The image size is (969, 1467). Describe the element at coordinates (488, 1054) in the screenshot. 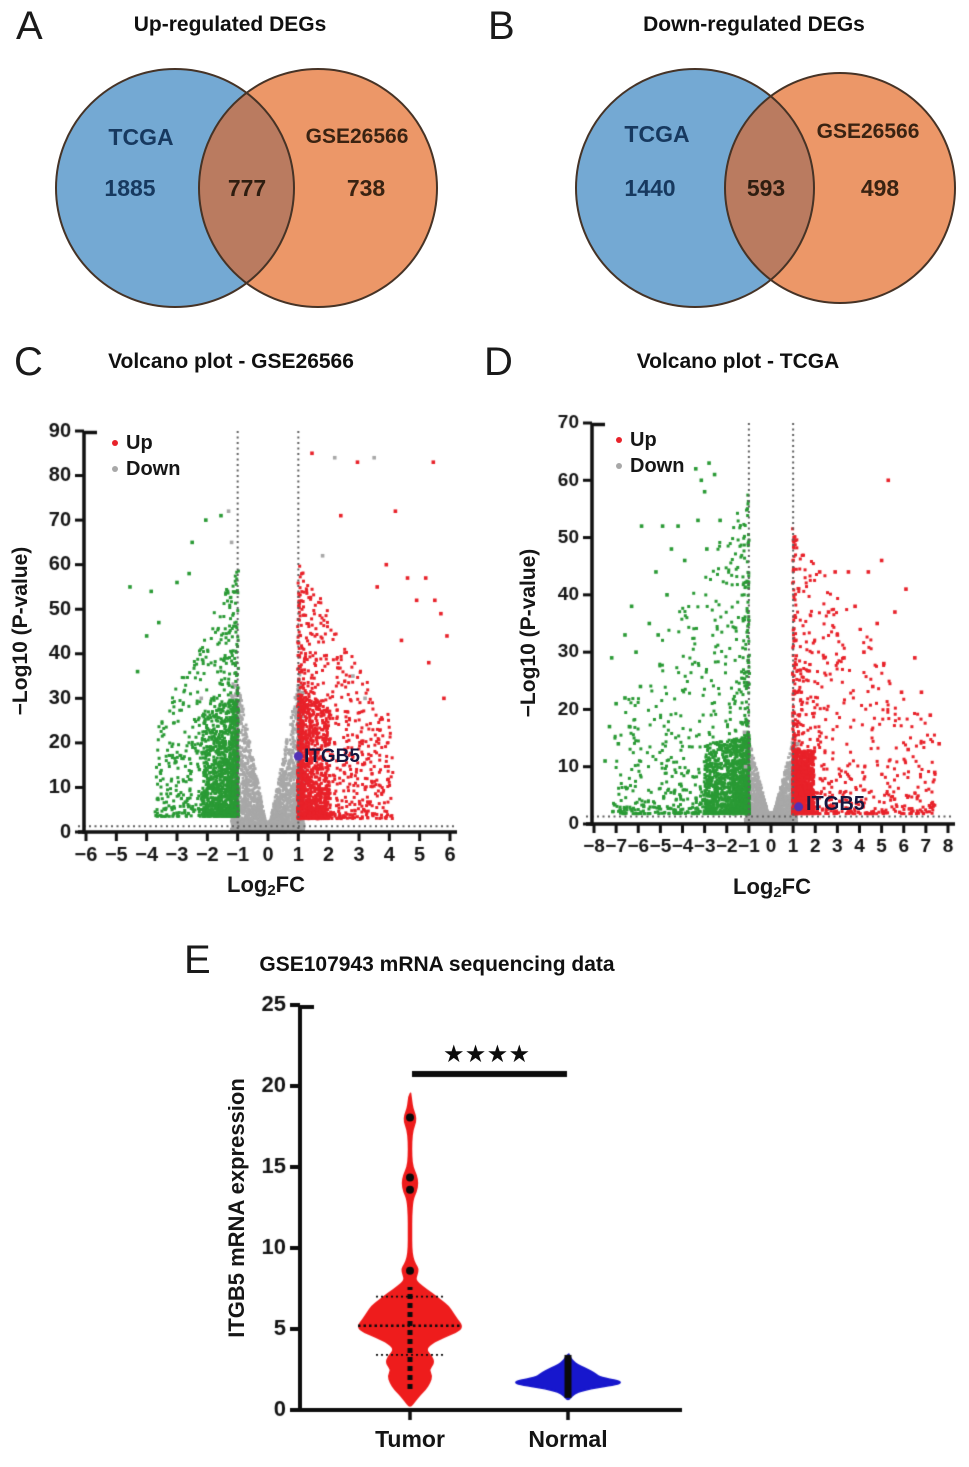

I see `significance-stars: ★★★★` at that location.